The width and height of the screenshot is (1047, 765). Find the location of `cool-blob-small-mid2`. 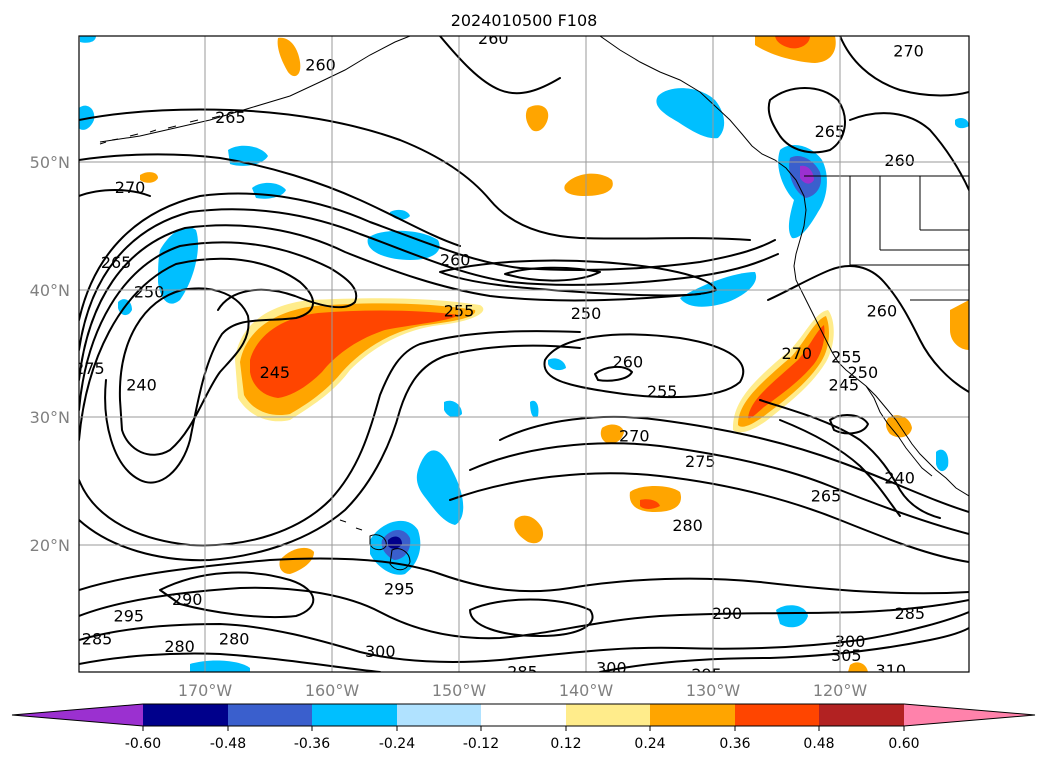

cool-blob-small-mid2 is located at coordinates (534, 409).